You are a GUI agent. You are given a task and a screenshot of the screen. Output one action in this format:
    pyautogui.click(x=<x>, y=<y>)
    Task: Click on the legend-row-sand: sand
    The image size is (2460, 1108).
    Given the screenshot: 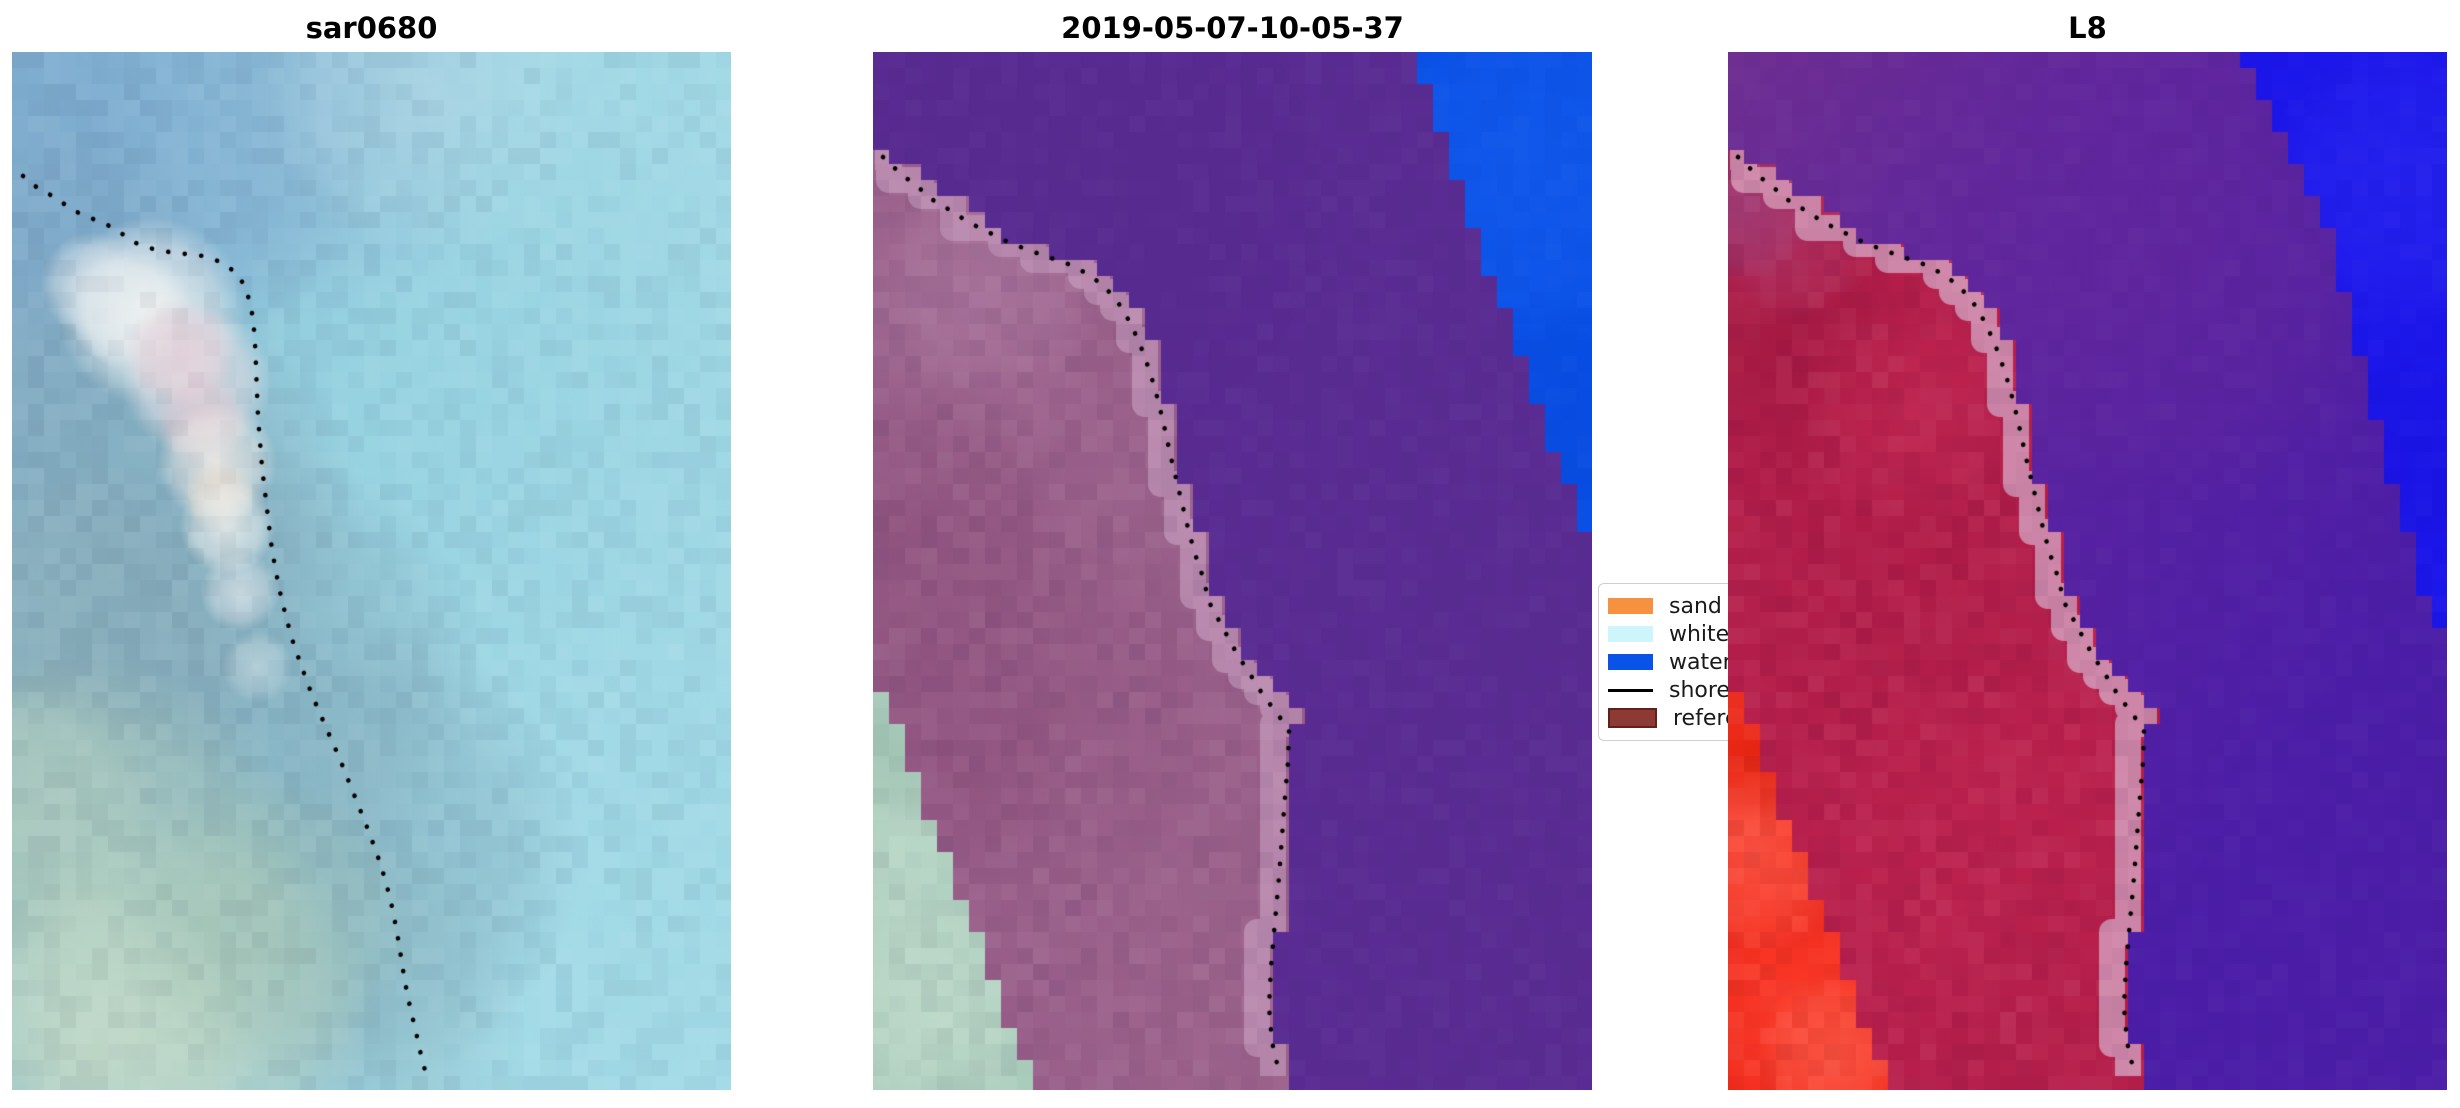 What is the action you would take?
    pyautogui.click(x=1707, y=606)
    